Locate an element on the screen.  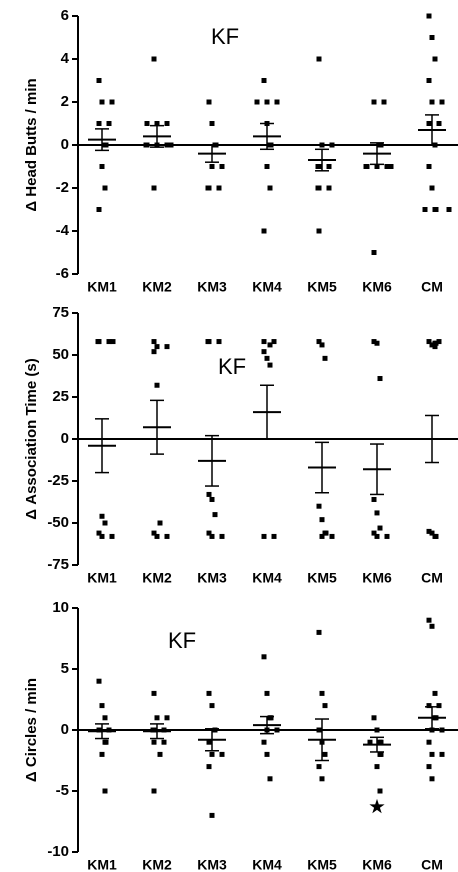
y-tick-label: -25 is located at coordinates (58, 480).